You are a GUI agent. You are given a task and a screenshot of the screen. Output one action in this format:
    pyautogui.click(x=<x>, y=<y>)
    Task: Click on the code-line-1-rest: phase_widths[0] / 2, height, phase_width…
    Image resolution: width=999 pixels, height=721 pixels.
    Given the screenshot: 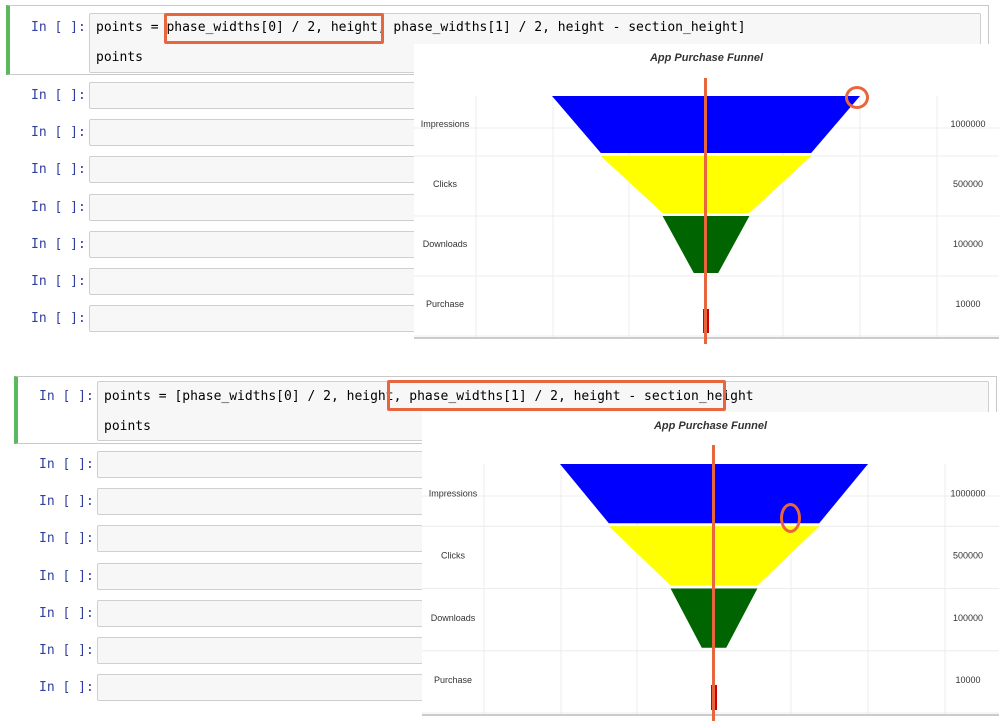 What is the action you would take?
    pyautogui.click(x=456, y=27)
    